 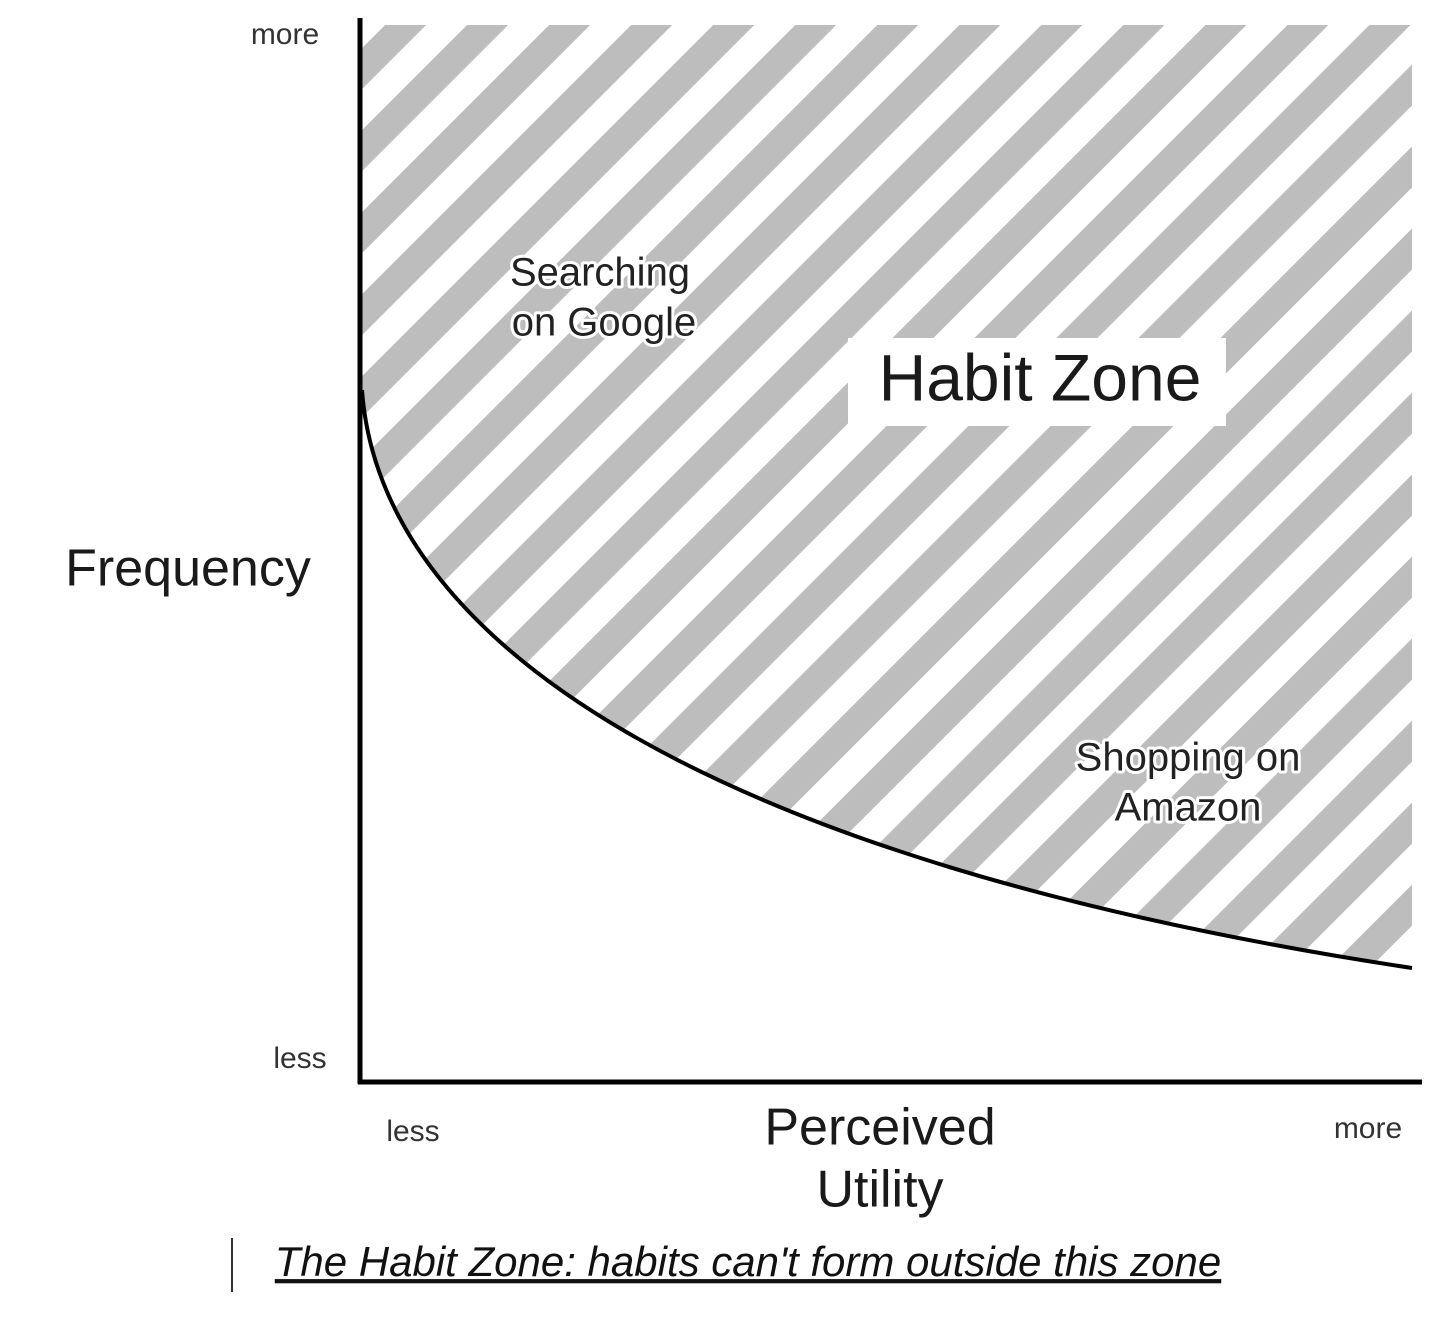 I want to click on example-label: Searching, so click(x=600, y=273).